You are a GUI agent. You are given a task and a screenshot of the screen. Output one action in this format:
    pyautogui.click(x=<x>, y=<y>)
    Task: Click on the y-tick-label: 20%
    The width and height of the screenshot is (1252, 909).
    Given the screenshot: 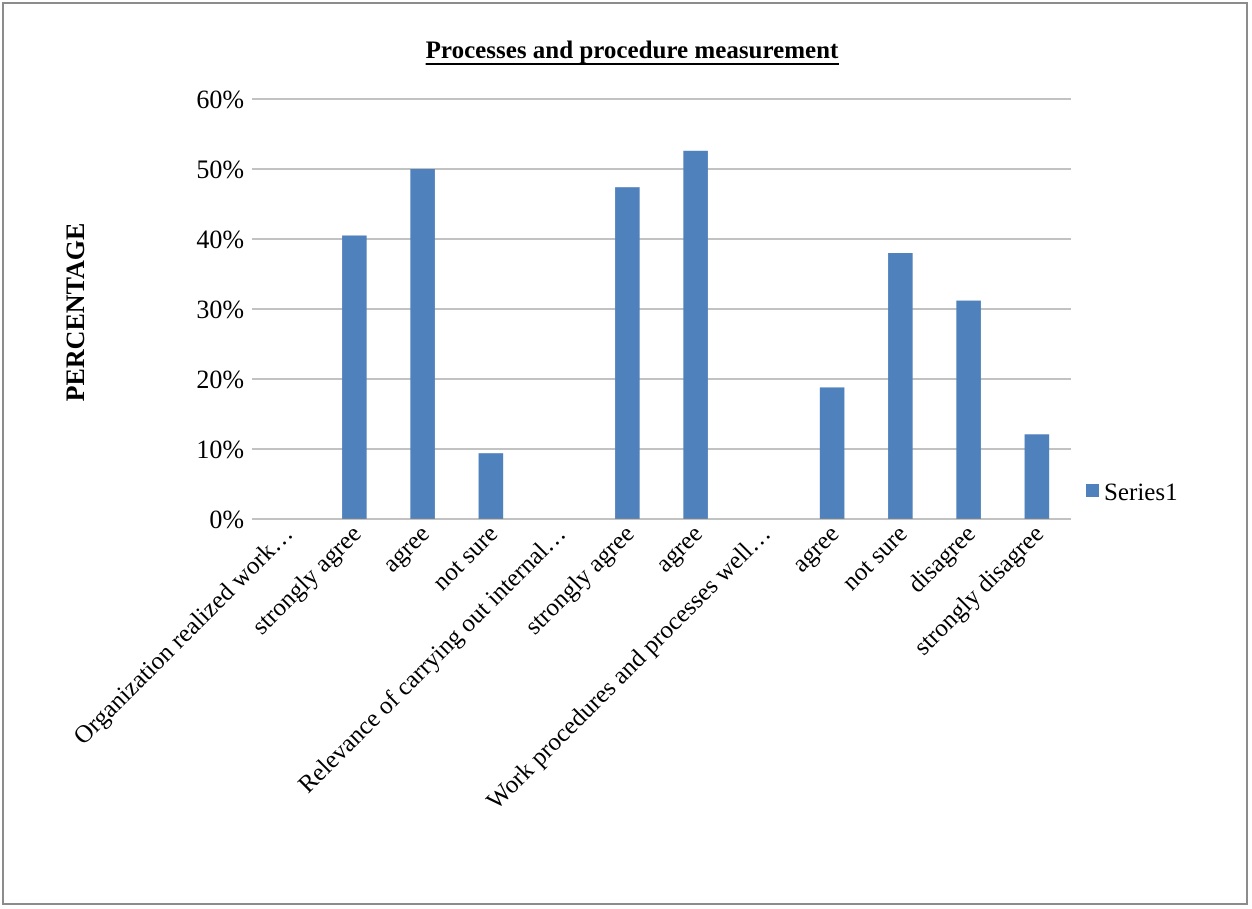 What is the action you would take?
    pyautogui.click(x=220, y=379)
    